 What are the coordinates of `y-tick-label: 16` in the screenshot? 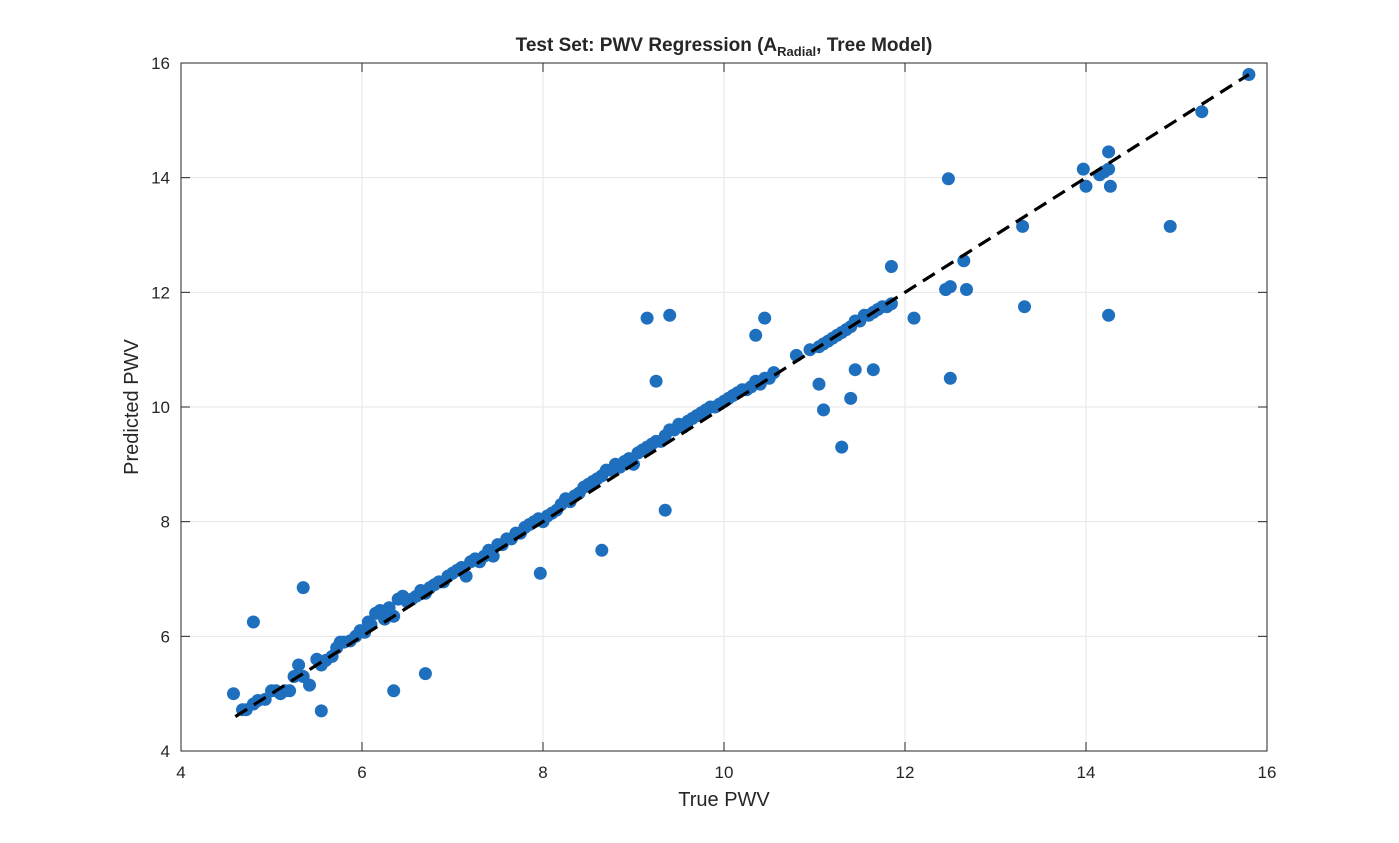 It's located at (160, 63).